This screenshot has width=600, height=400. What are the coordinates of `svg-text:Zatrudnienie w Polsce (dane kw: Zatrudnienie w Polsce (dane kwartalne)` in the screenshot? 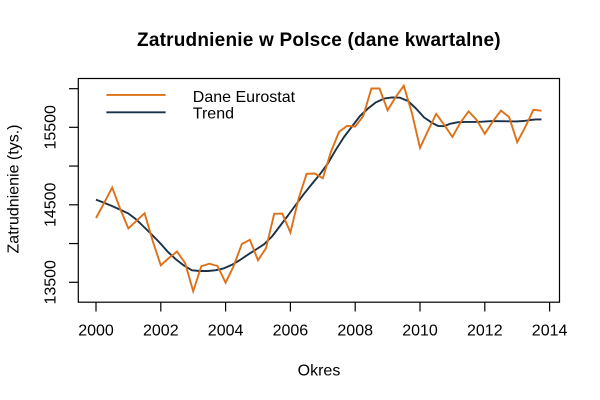 It's located at (319, 40).